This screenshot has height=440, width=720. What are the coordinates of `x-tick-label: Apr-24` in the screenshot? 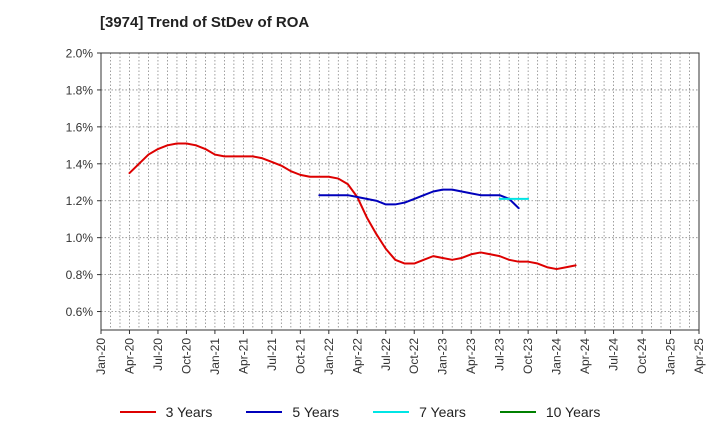 It's located at (585, 356).